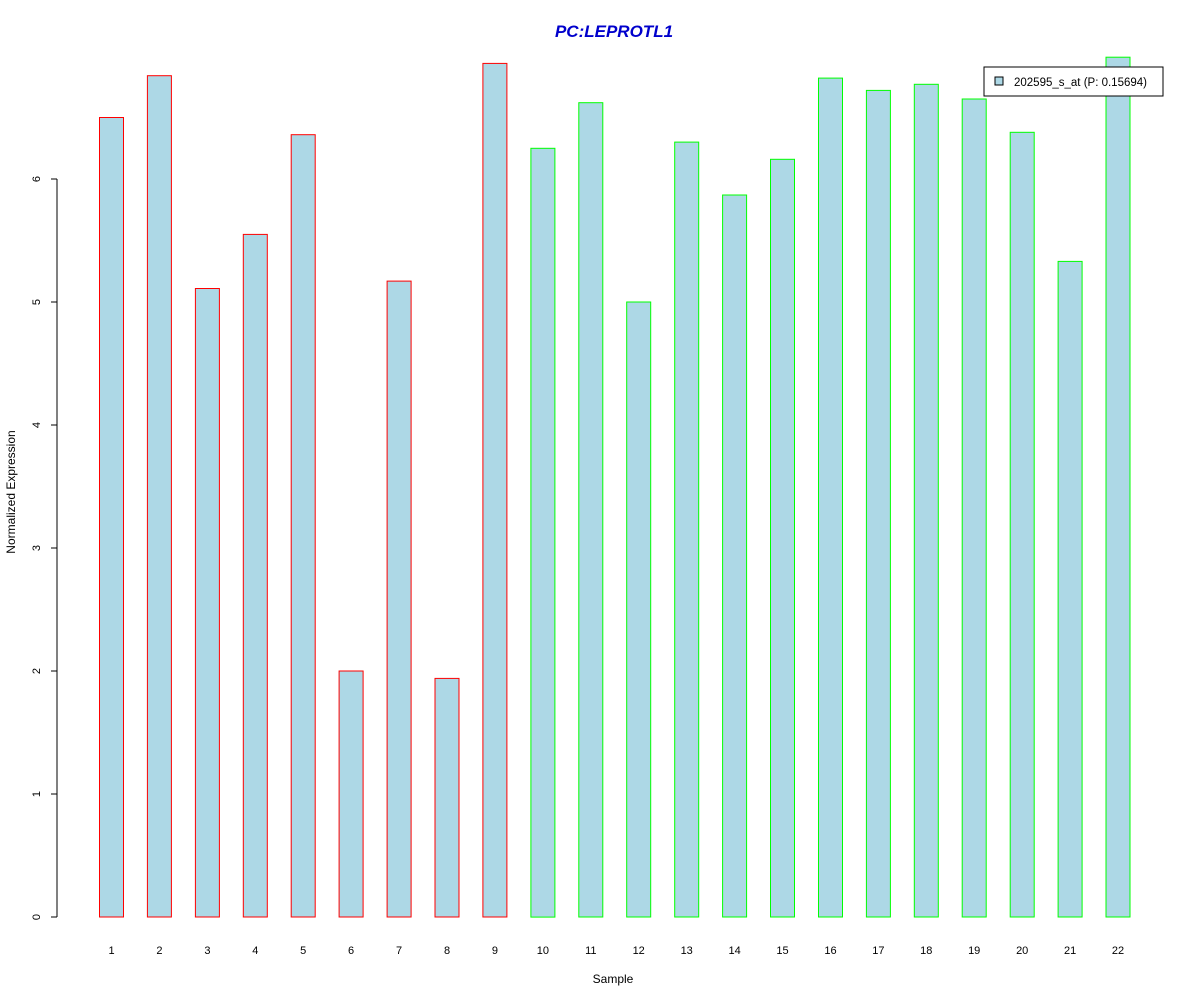 This screenshot has width=1200, height=1000. I want to click on y-tick-label: 0, so click(37, 917).